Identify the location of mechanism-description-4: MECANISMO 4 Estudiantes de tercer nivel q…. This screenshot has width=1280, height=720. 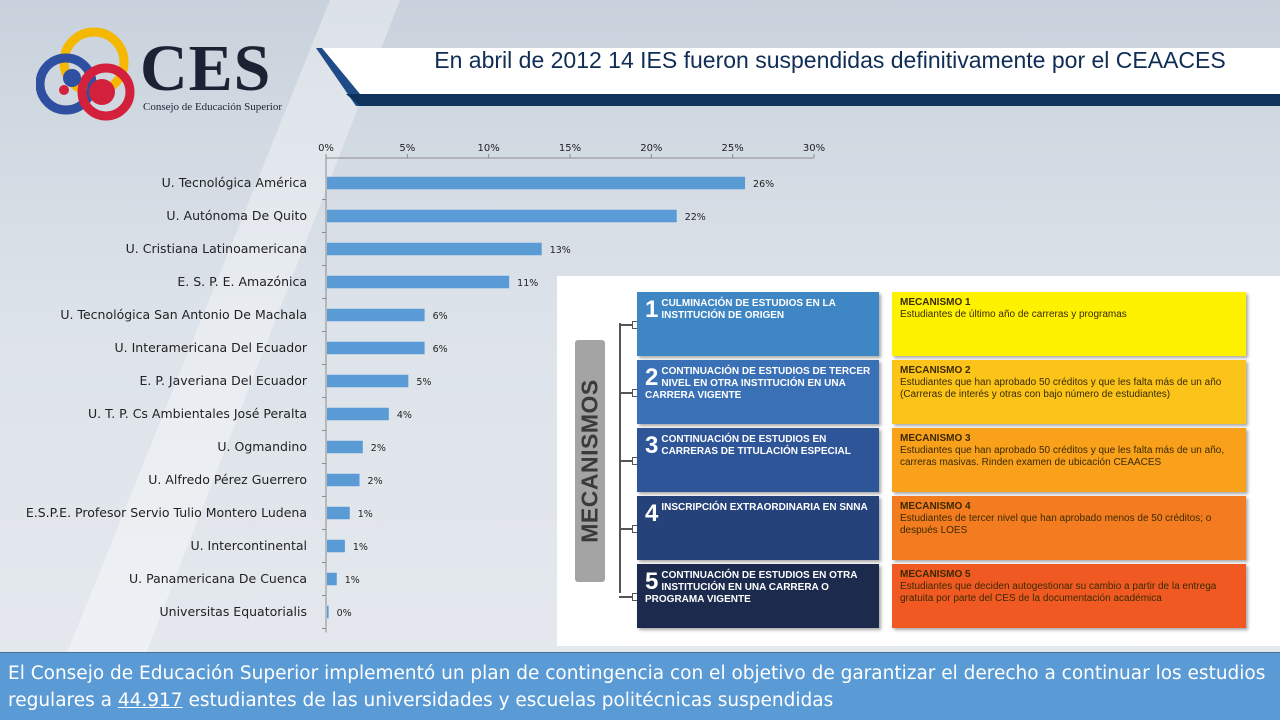
(1069, 528).